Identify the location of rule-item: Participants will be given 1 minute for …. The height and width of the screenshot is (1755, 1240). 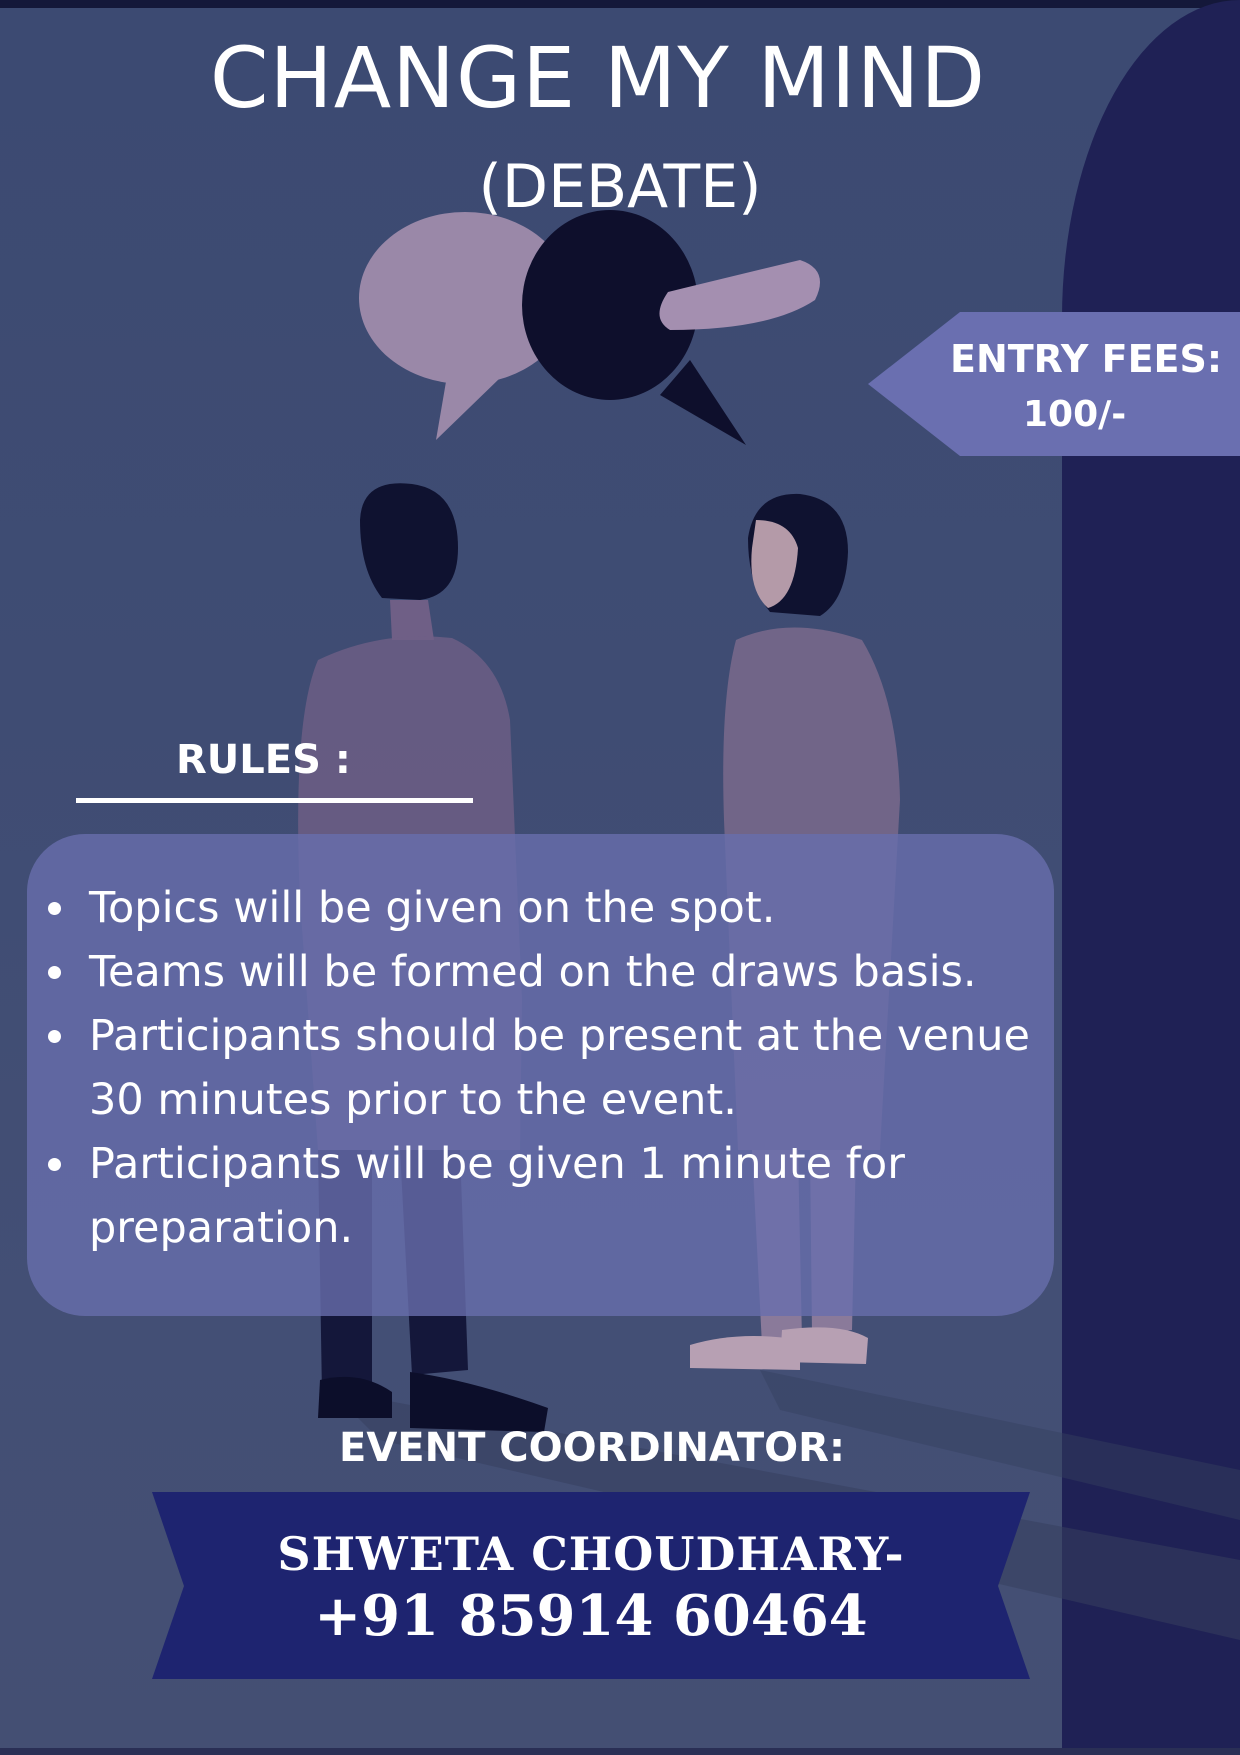
(540, 1196).